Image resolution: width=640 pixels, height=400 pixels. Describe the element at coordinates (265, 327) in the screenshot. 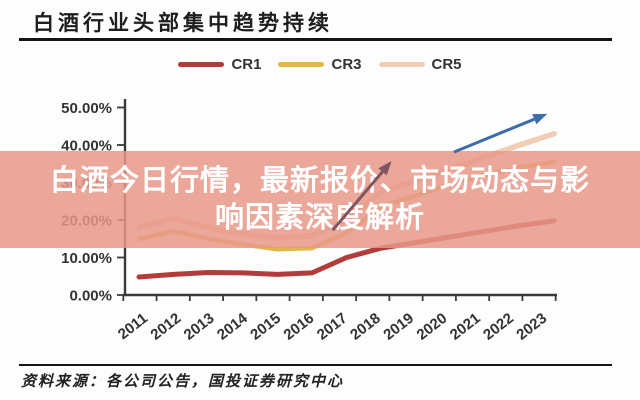

I see `x-axis-label: 2015` at that location.